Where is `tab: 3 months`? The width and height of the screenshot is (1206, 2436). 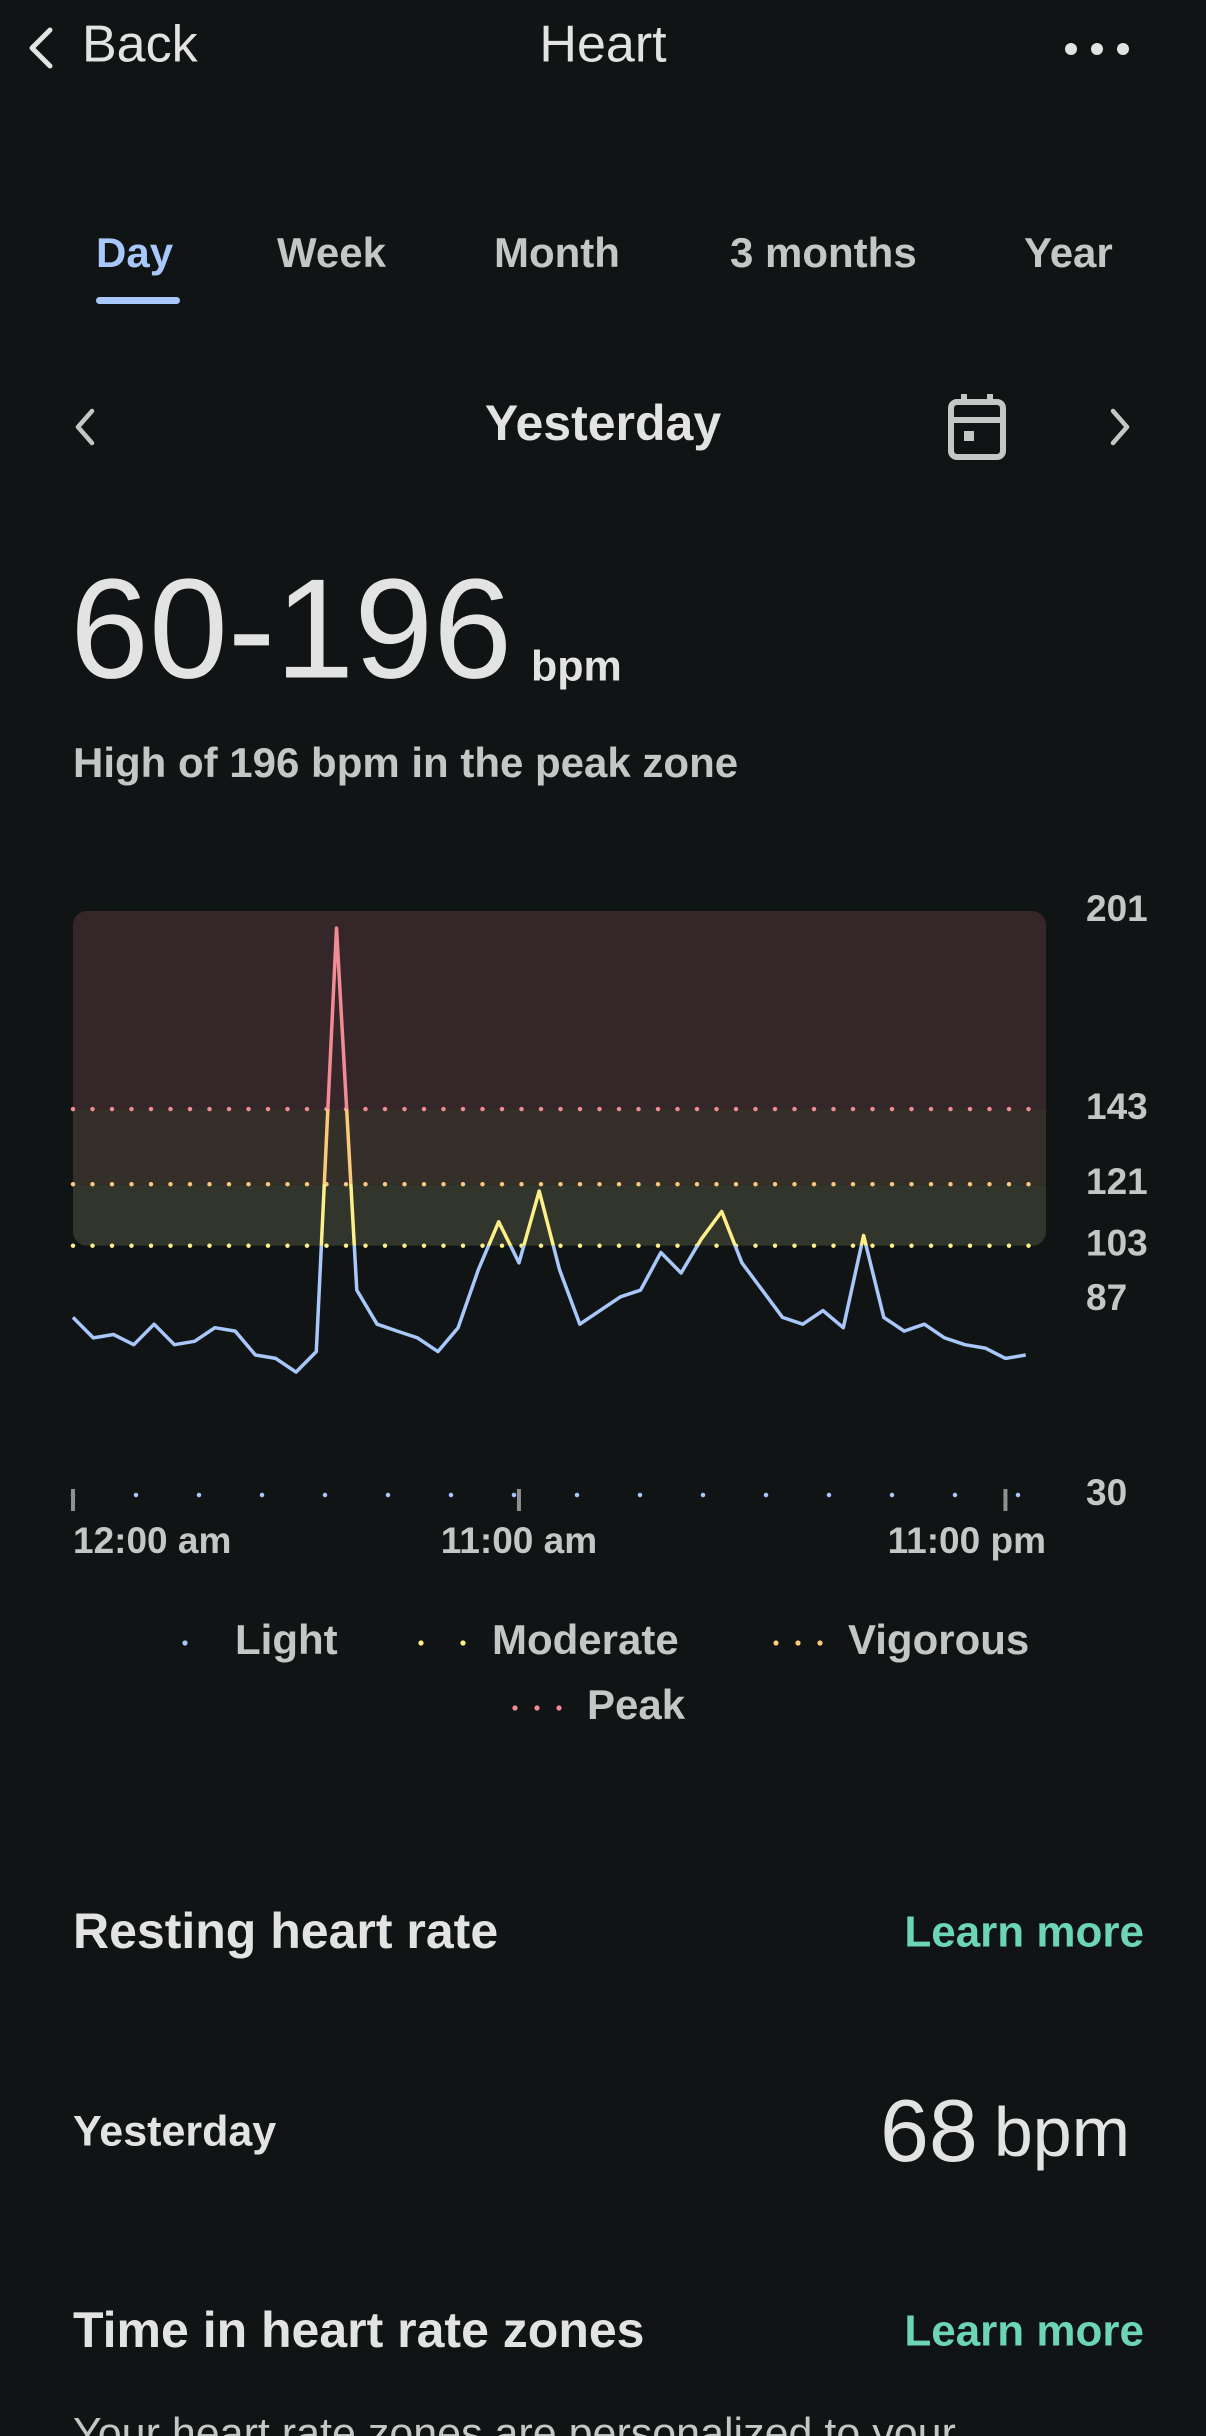
tab: 3 months is located at coordinates (823, 252).